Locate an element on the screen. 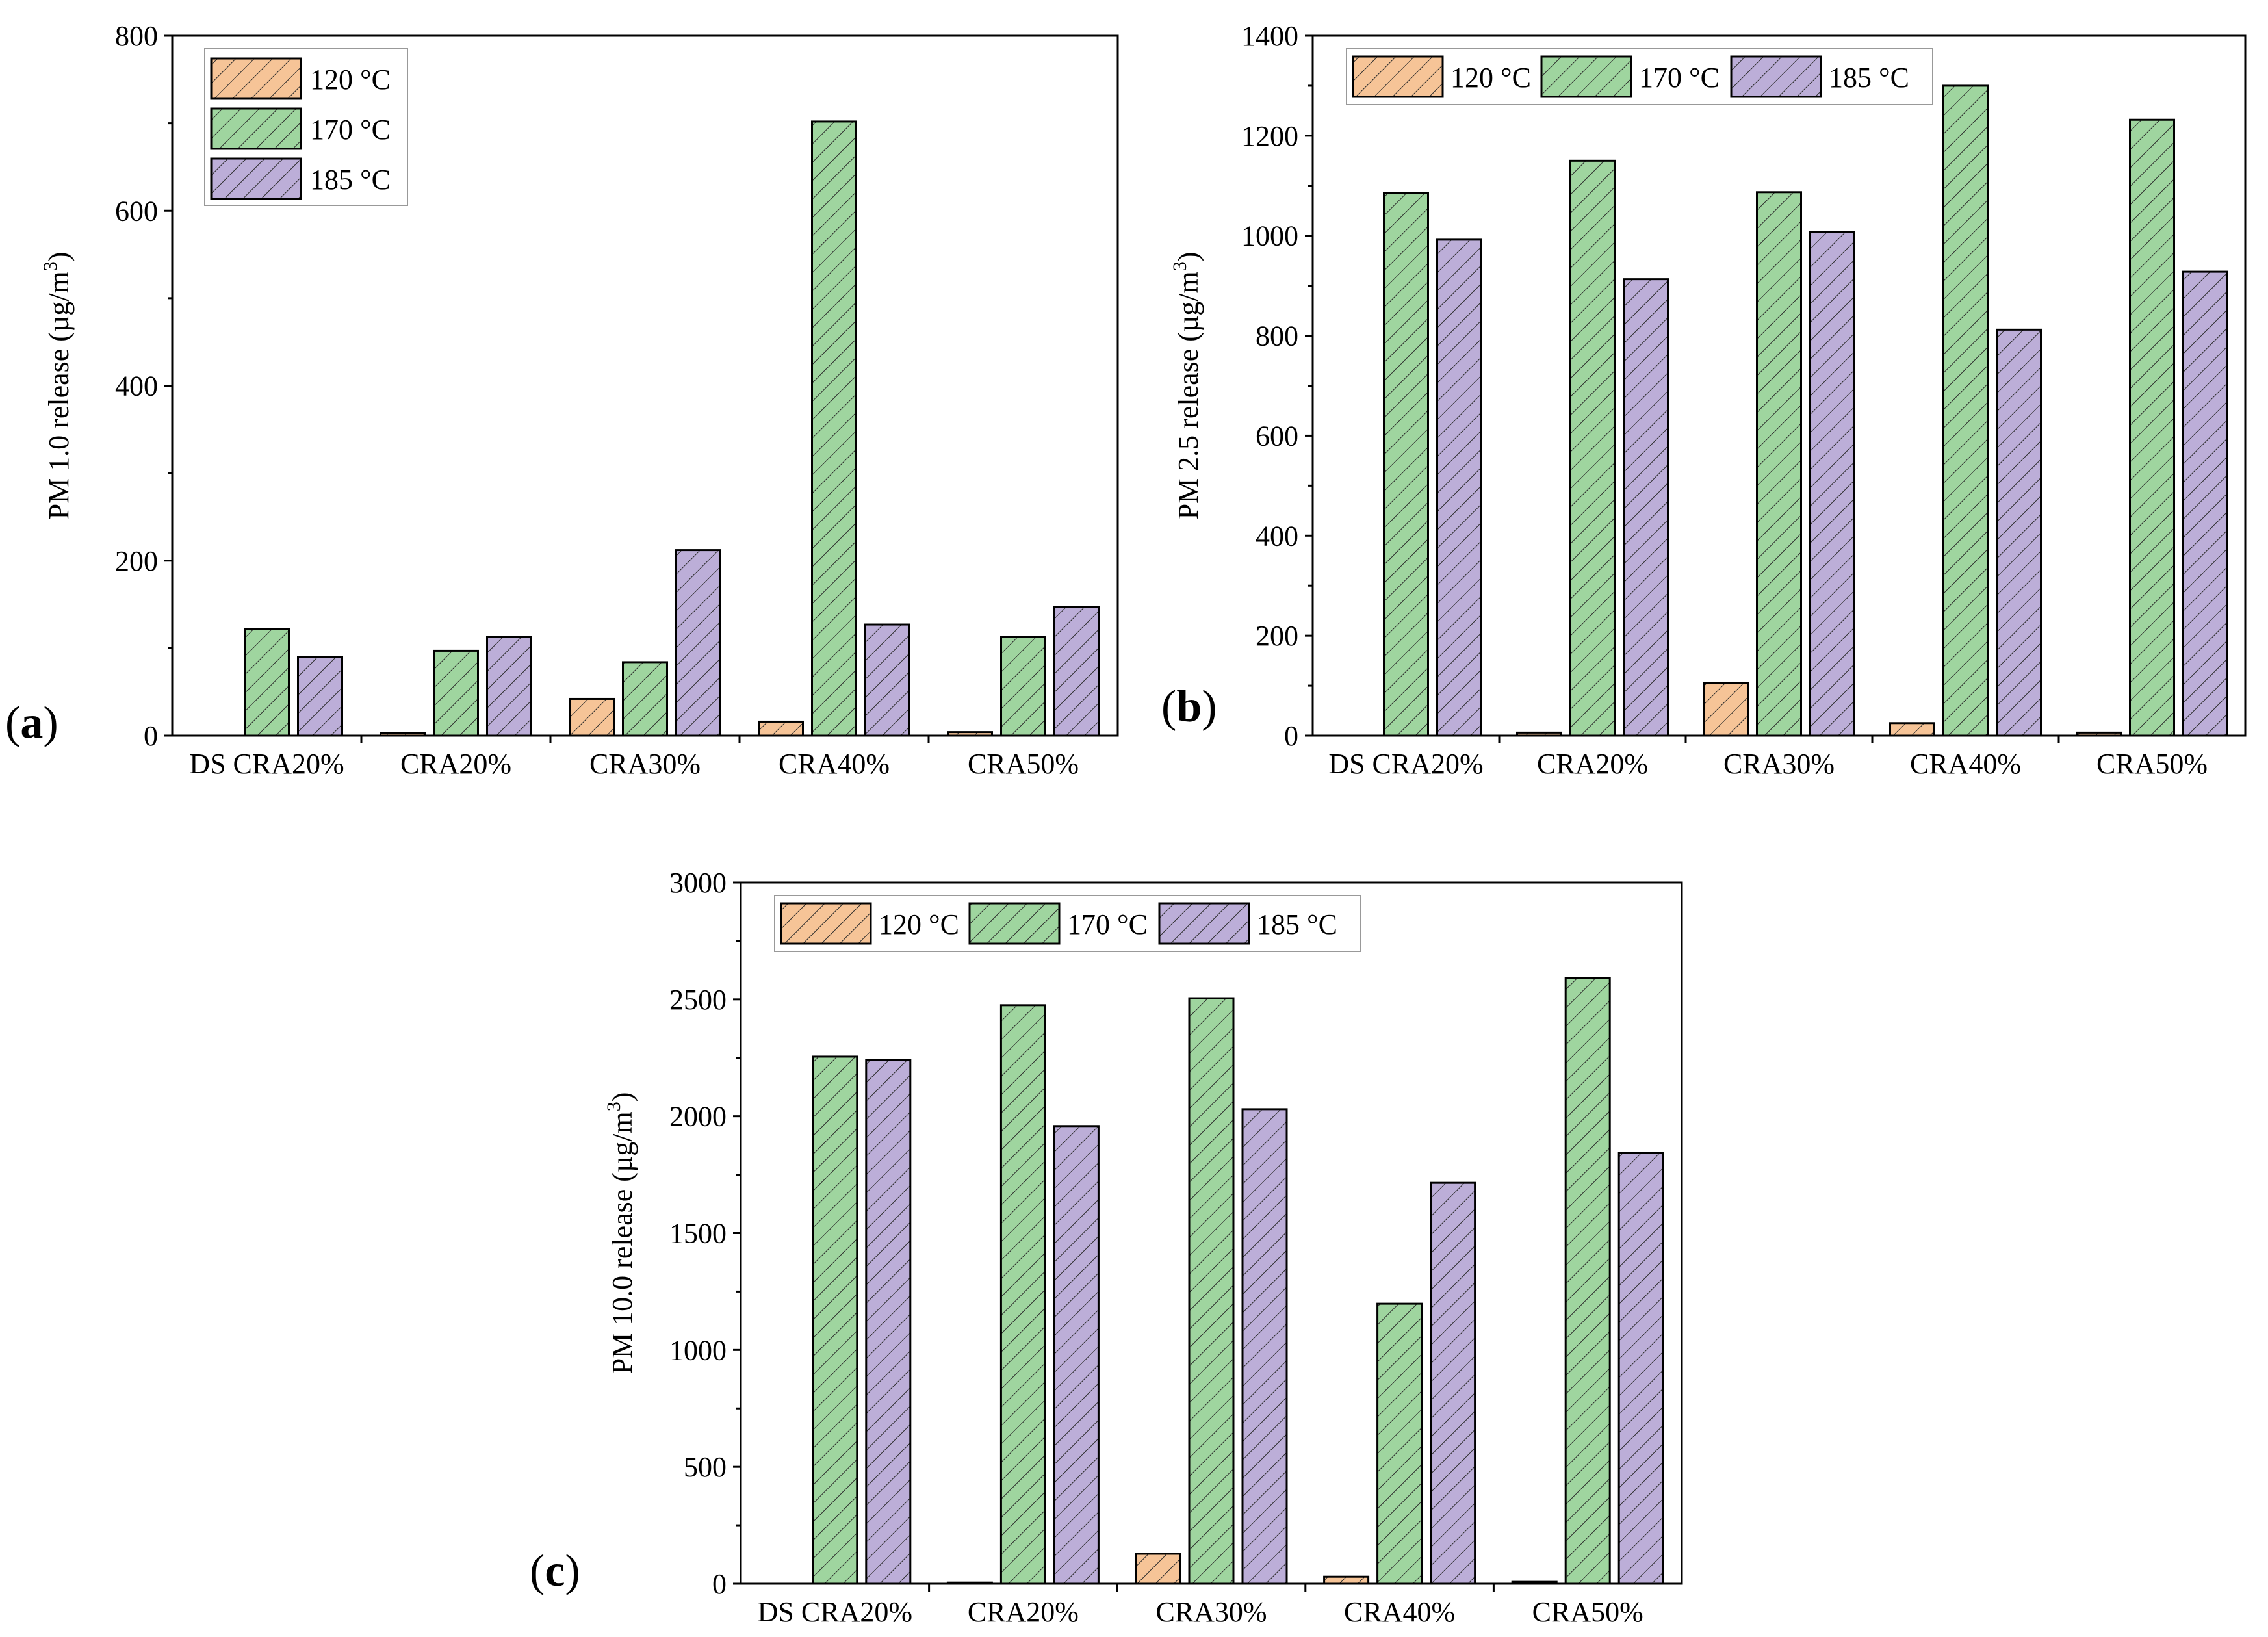 The image size is (2268, 1637). y-axis-title: PM 1.0 release (µg/m3) is located at coordinates (57, 386).